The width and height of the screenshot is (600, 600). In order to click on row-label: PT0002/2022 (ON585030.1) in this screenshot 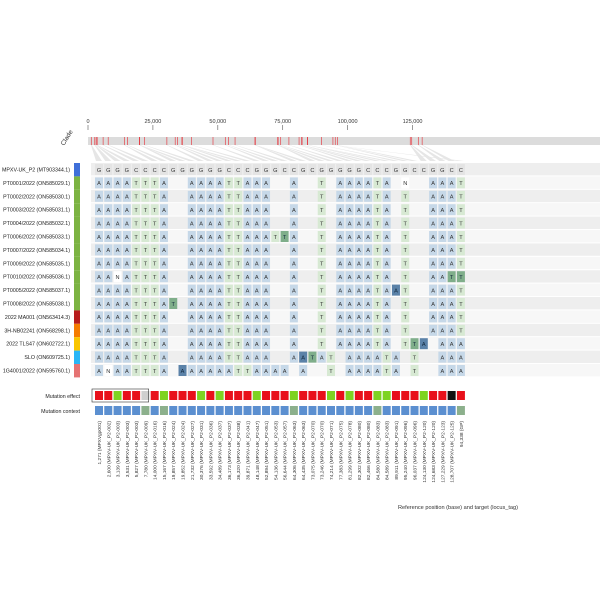, I will do `click(36, 197)`.